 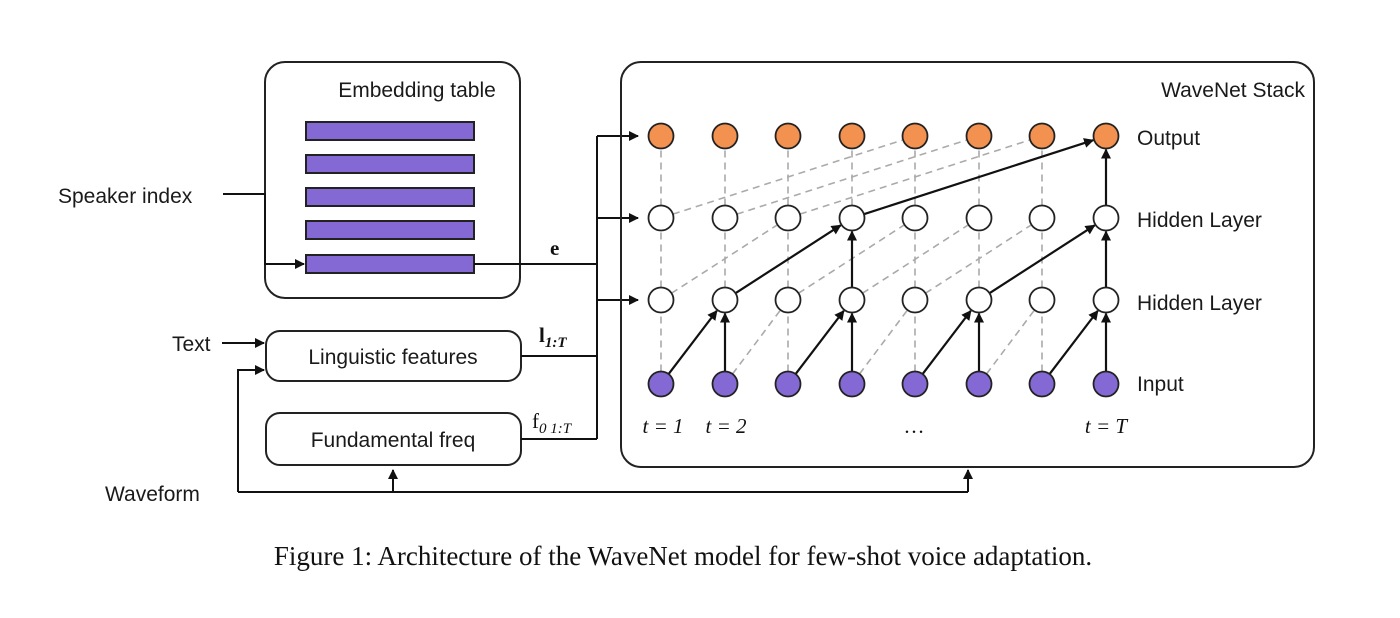 I want to click on speaker-index-label: Speaker index, so click(x=125, y=196).